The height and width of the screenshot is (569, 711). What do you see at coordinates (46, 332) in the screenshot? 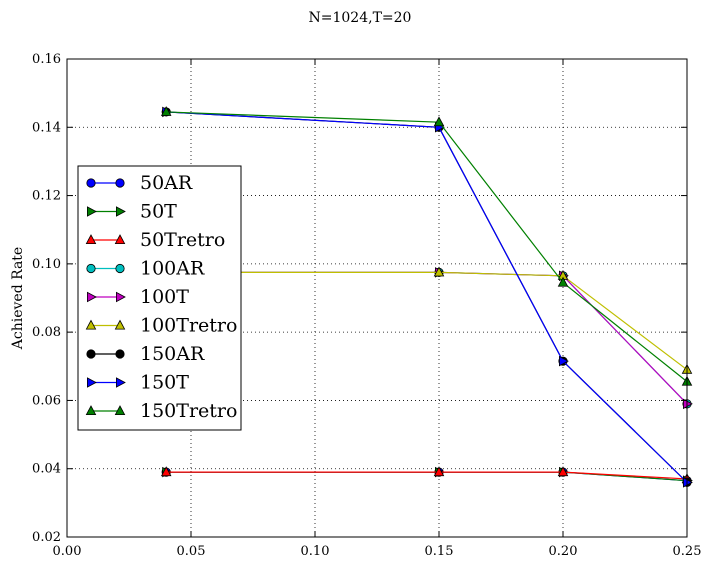
I see `y-tick-label: 0.08` at bounding box center [46, 332].